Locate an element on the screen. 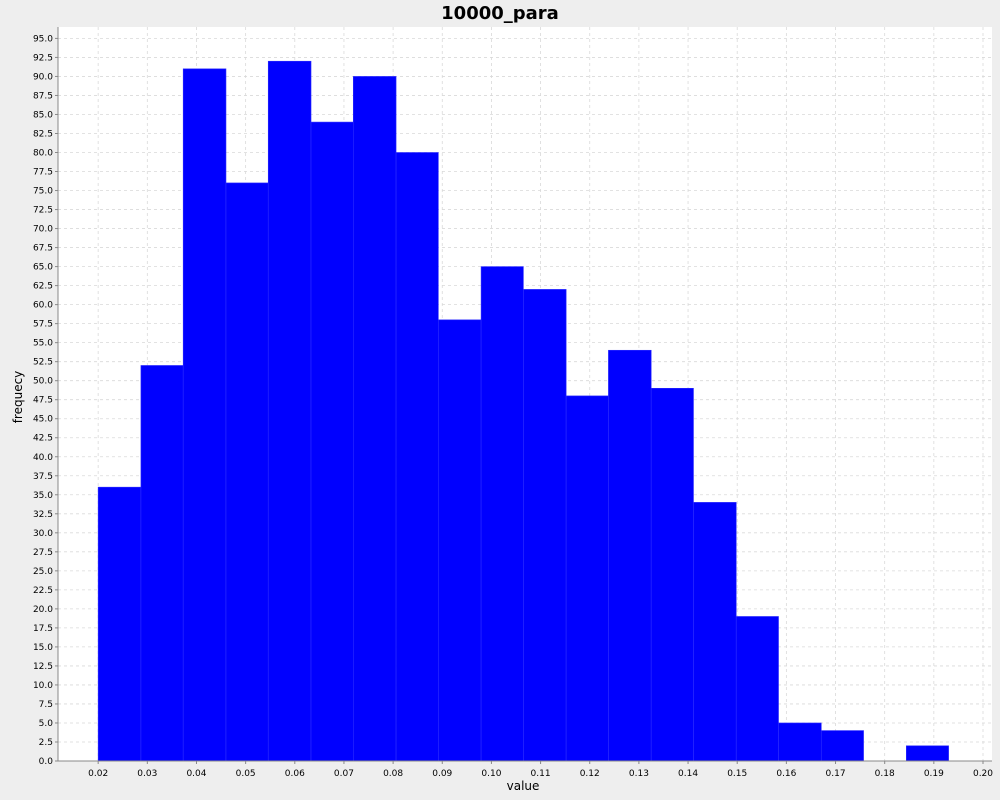 This screenshot has height=800, width=1000. y-tick-label: 37.5 is located at coordinates (43, 477).